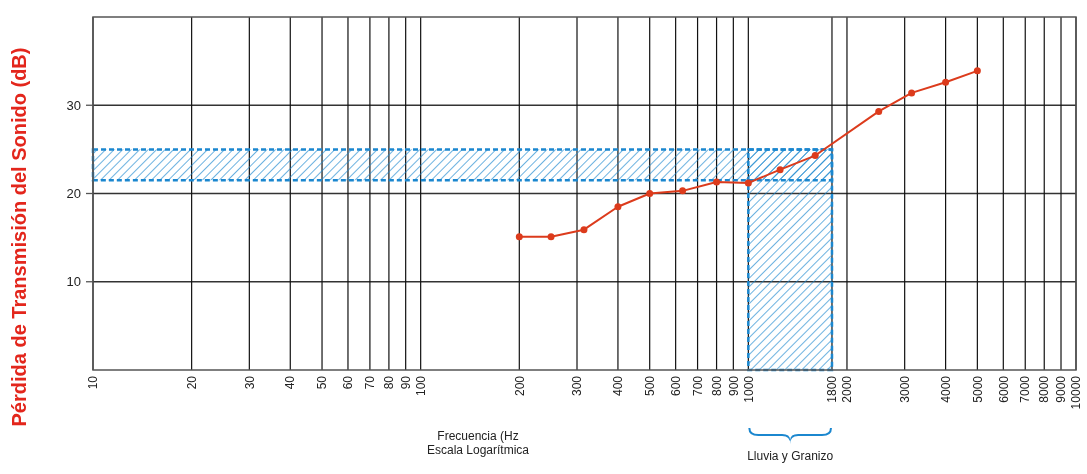 This screenshot has height=474, width=1087. I want to click on x-tick-label: 9000, so click(1061, 389).